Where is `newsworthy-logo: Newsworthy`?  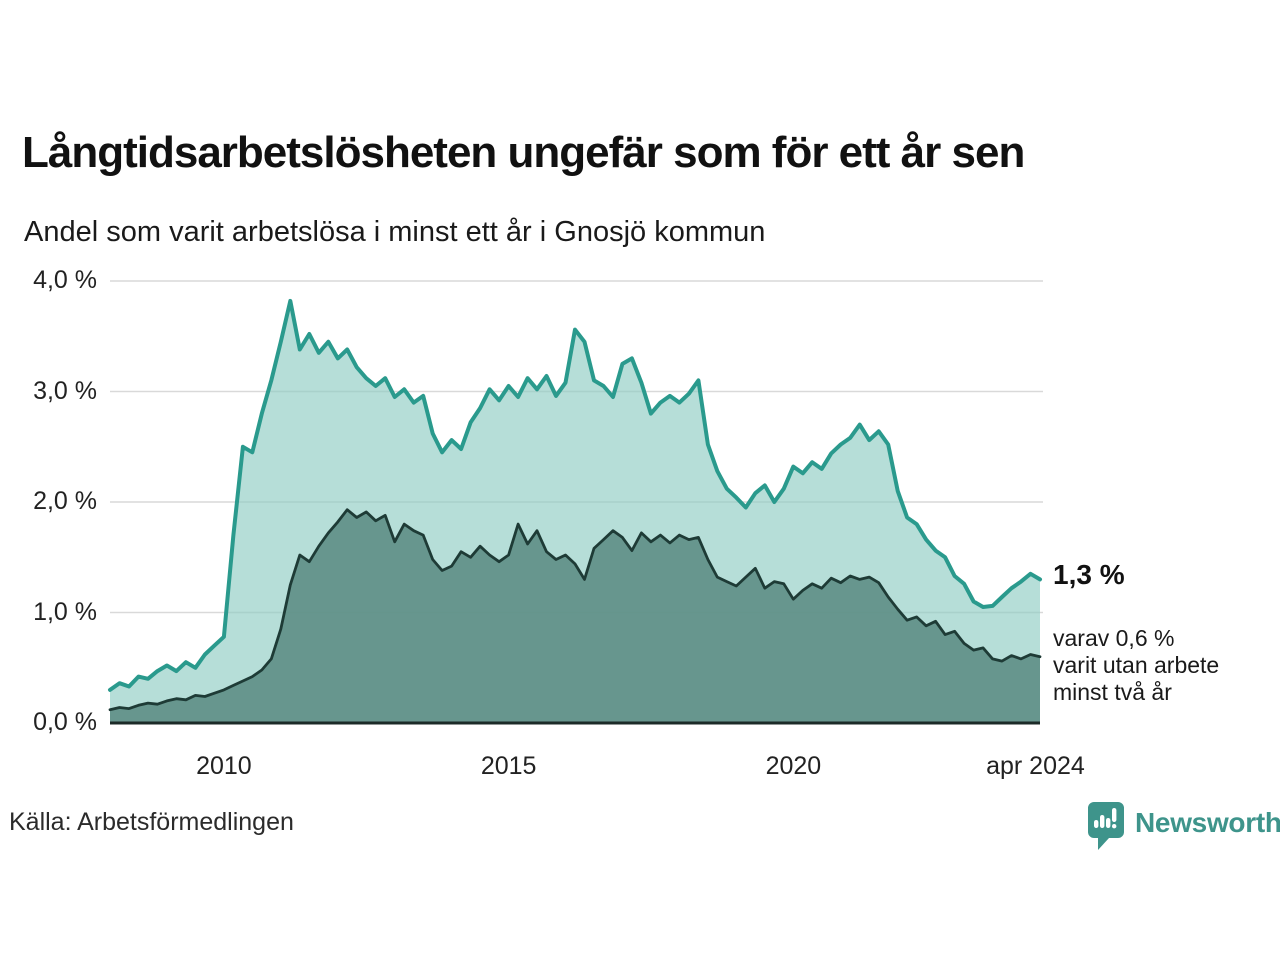
newsworthy-logo: Newsworthy is located at coordinates (1183, 826).